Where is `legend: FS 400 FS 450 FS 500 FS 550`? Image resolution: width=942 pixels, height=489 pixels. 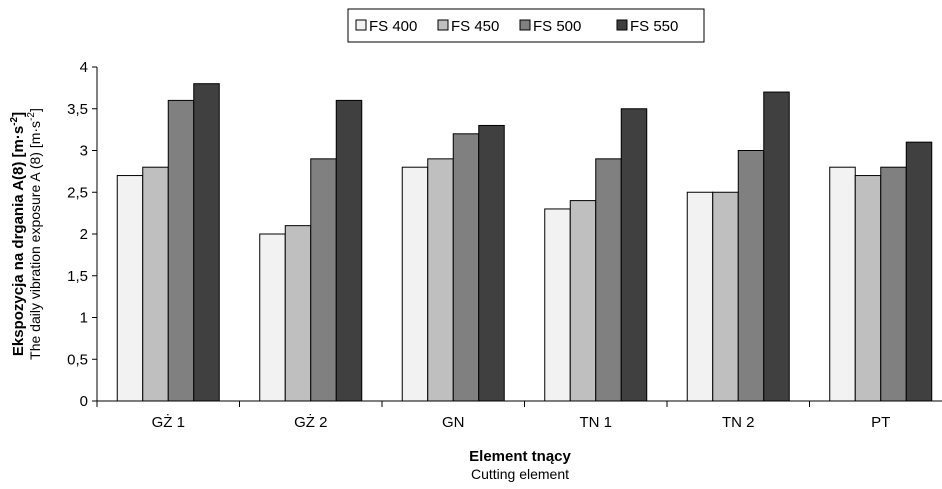 legend: FS 400 FS 450 FS 500 FS 550 is located at coordinates (526, 25).